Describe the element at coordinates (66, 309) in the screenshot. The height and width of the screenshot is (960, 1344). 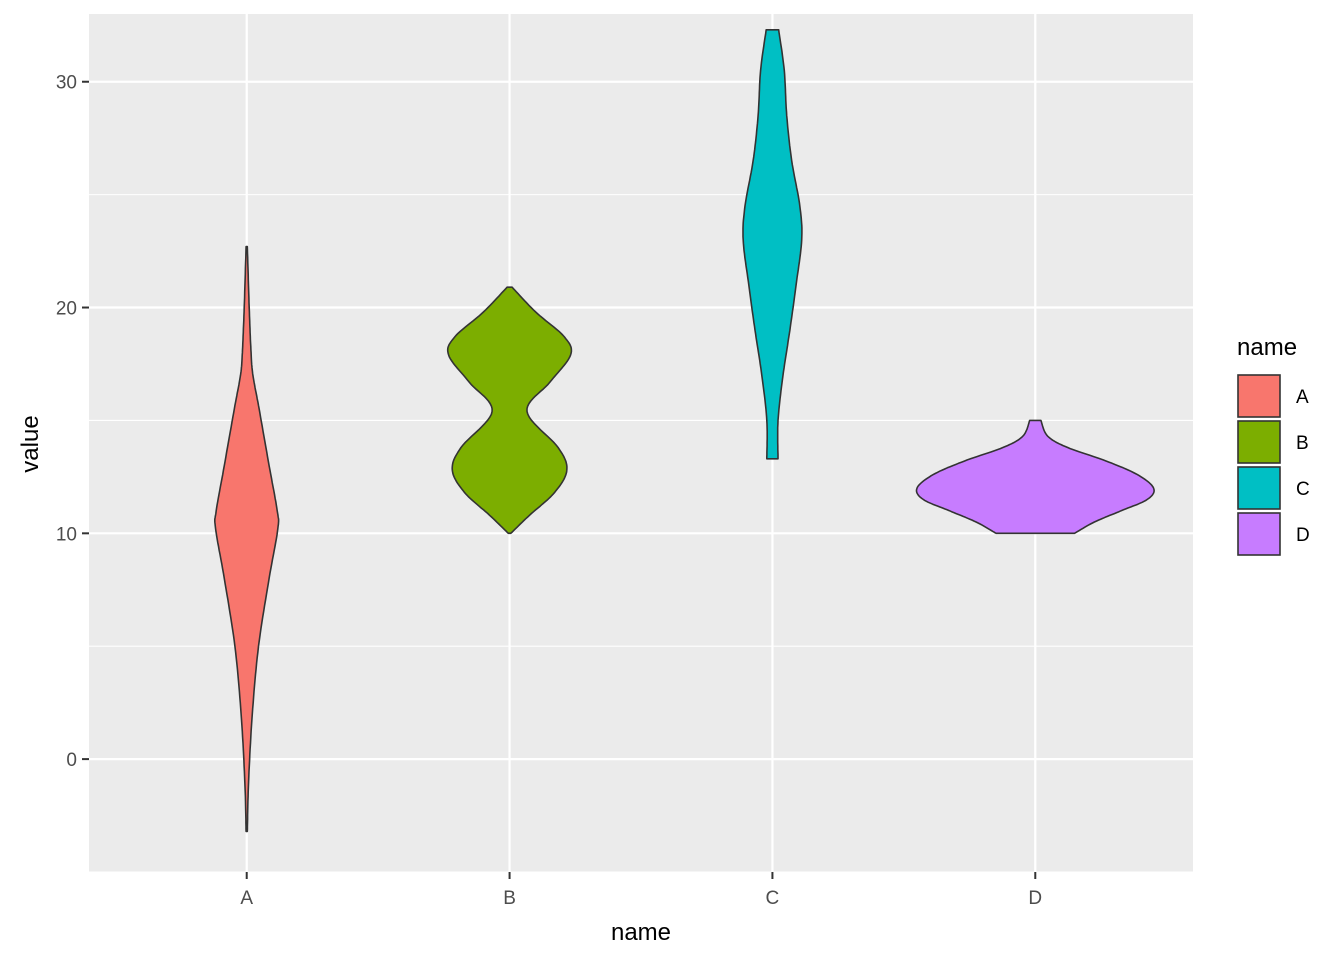
I see `y-tick-label: 20` at that location.